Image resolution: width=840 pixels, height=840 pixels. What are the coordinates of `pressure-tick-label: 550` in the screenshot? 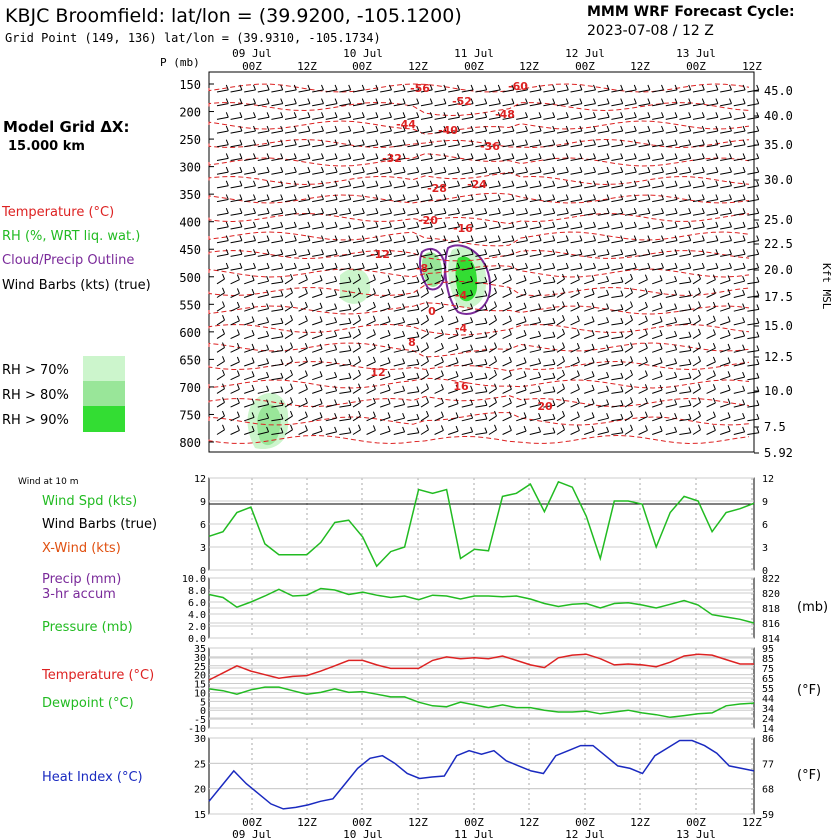 It's located at (190, 305).